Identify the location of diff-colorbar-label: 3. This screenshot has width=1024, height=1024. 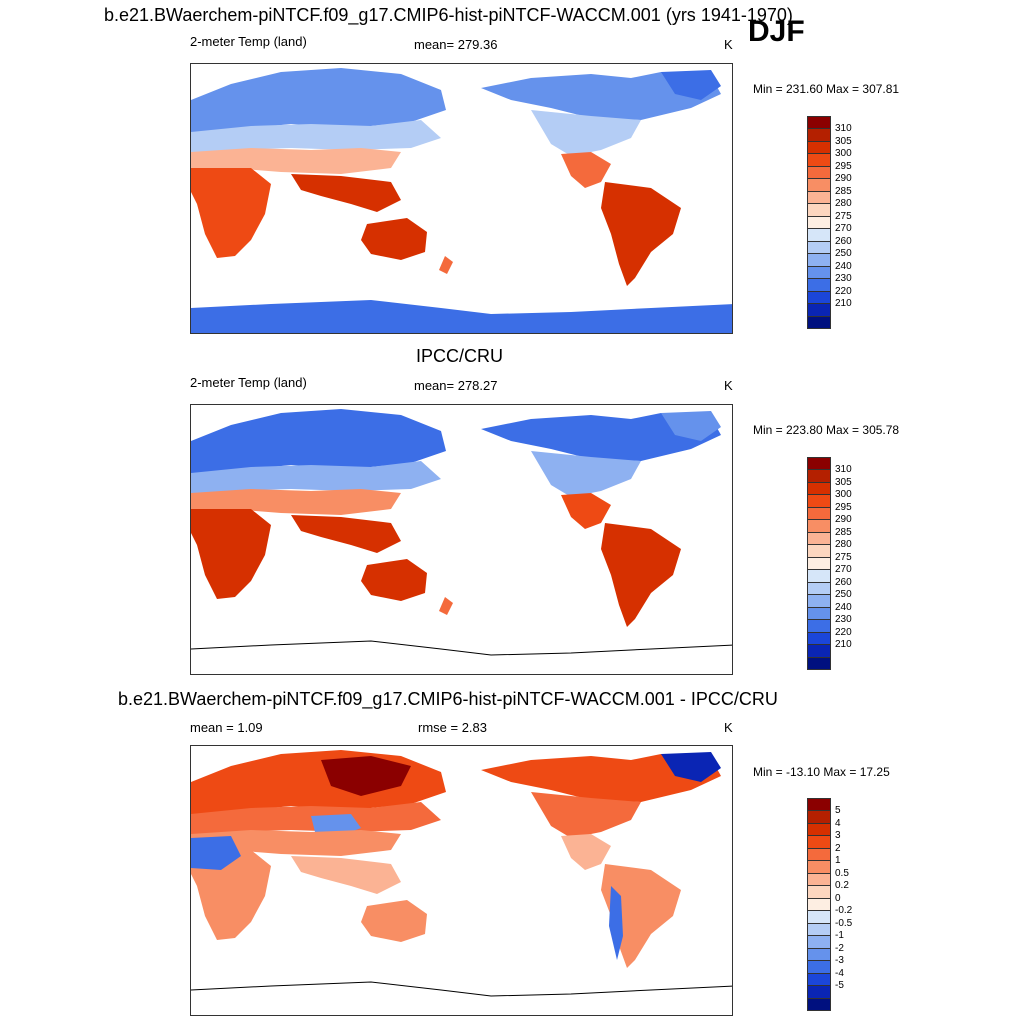
(838, 836).